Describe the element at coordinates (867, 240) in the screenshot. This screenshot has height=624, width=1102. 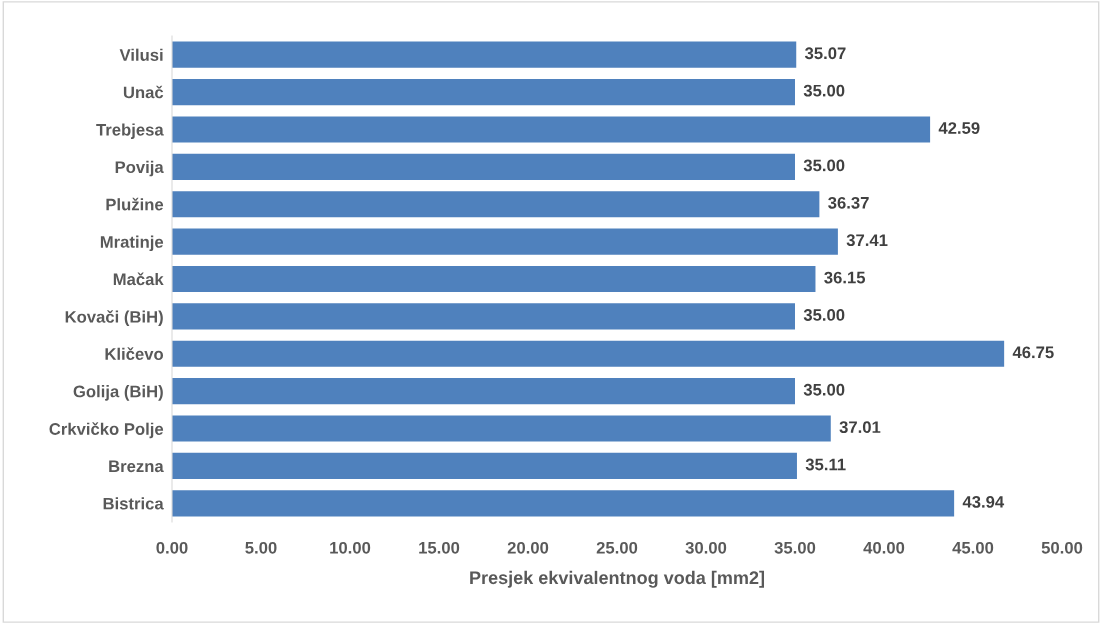
I see `data-label: 37.41` at that location.